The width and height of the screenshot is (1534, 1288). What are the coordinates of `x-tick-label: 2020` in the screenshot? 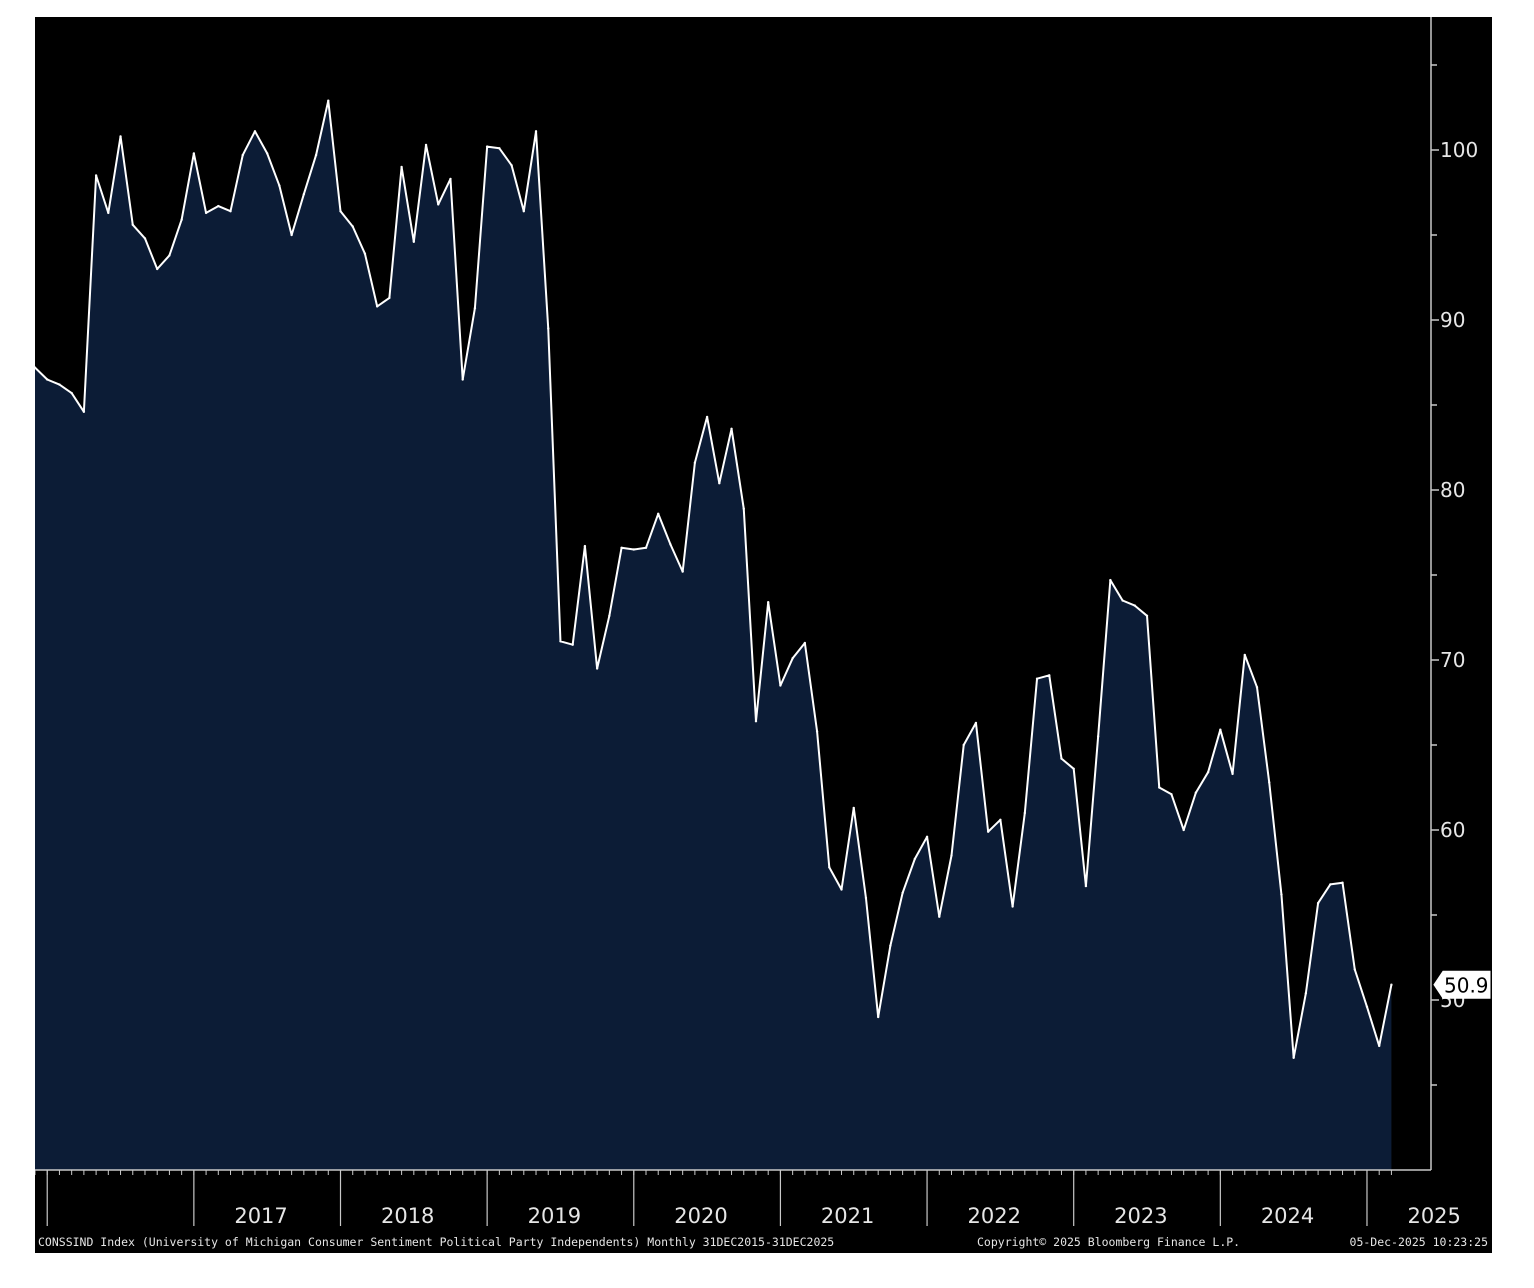 It's located at (700, 1216).